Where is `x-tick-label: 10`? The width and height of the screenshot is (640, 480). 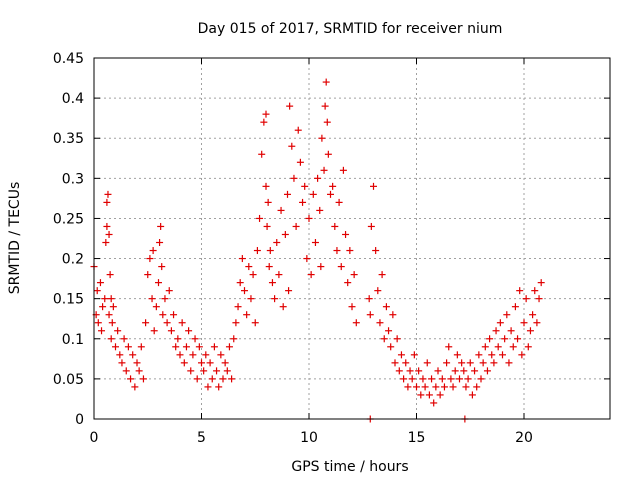
x-tick-label: 10 is located at coordinates (309, 438).